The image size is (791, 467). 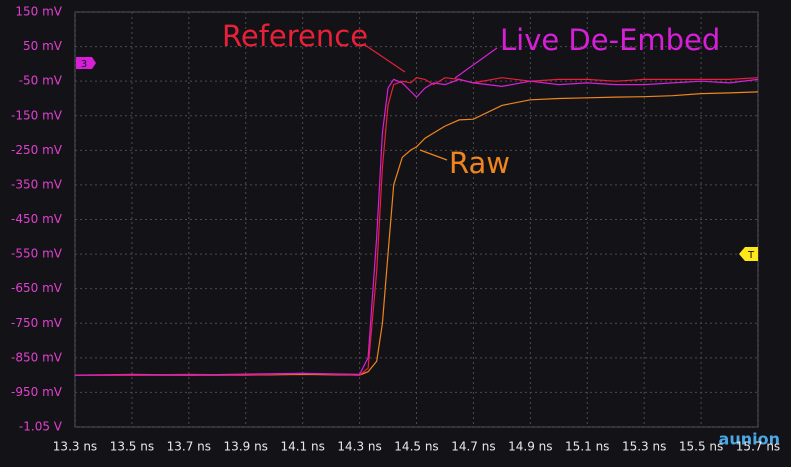 I want to click on x-tick-label: 15.7 ns, so click(x=758, y=447).